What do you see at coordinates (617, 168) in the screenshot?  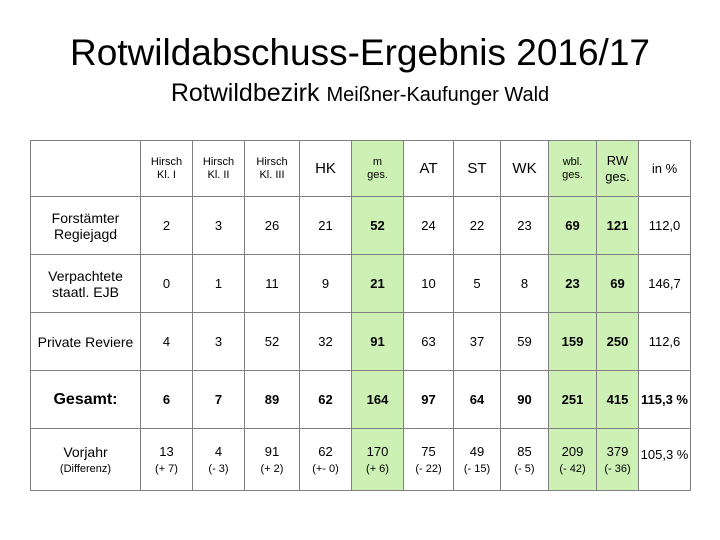 I see `header-rw-ges: RW ges.` at bounding box center [617, 168].